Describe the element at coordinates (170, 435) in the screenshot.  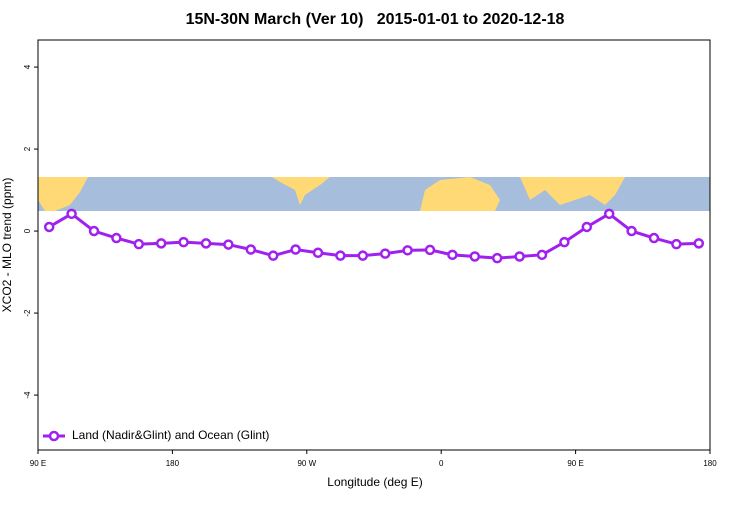
I see `legend-label: Land (Nadir&Glint) and Ocean (Glint)` at that location.